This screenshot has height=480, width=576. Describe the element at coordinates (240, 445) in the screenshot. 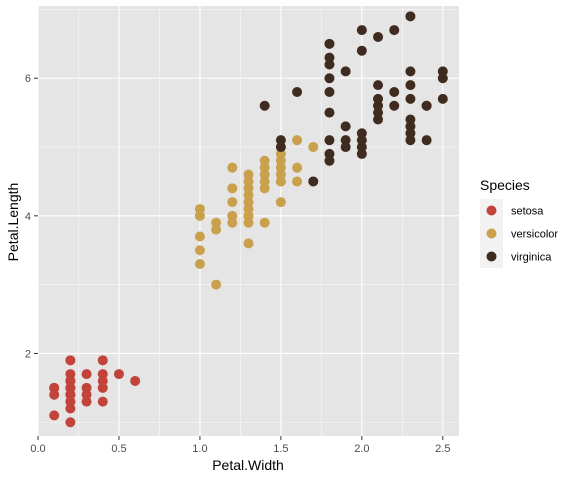

I see `x-axis: 0.0 0.5 1.0 1.5 2.0 2.5` at that location.